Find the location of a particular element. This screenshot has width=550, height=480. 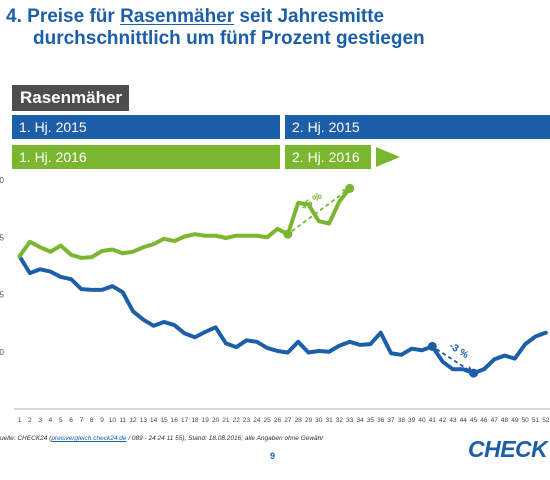

x-tick-label: 10 is located at coordinates (113, 420).